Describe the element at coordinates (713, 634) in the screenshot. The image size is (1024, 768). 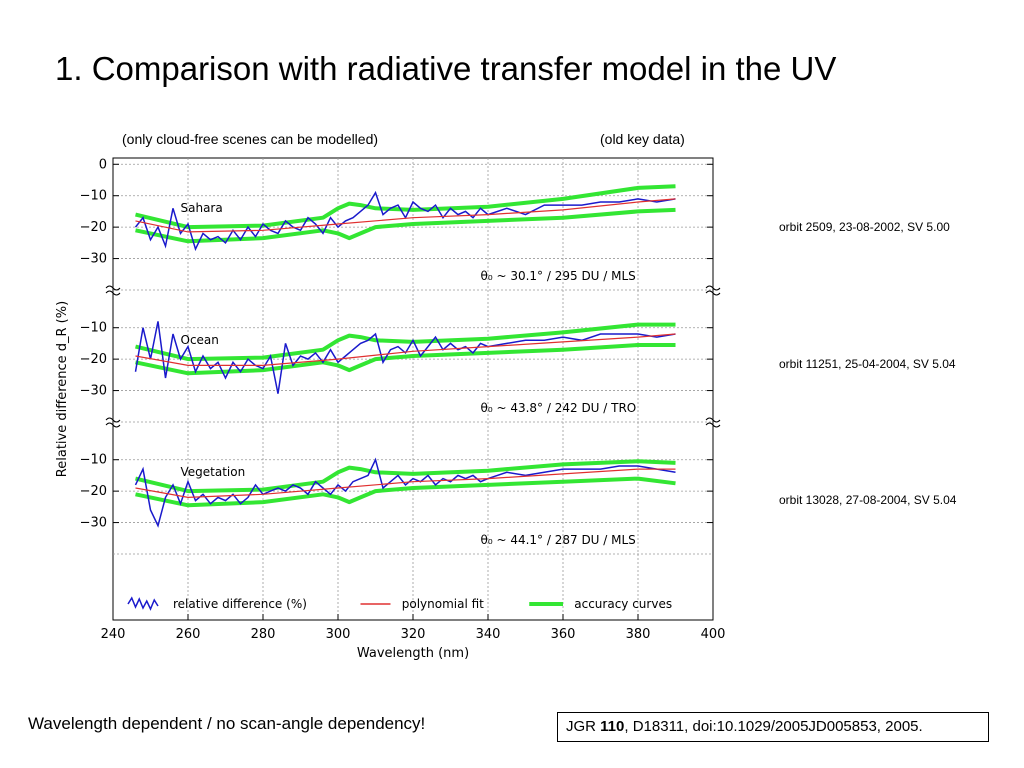
I see `x-tick-label: 400` at that location.